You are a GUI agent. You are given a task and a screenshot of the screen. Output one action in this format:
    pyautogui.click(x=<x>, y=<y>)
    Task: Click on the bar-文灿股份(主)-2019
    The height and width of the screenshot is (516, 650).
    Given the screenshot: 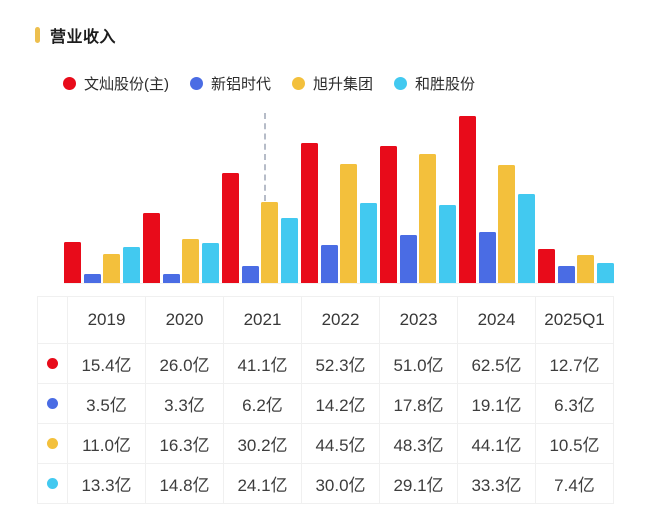 What is the action you would take?
    pyautogui.click(x=72, y=262)
    